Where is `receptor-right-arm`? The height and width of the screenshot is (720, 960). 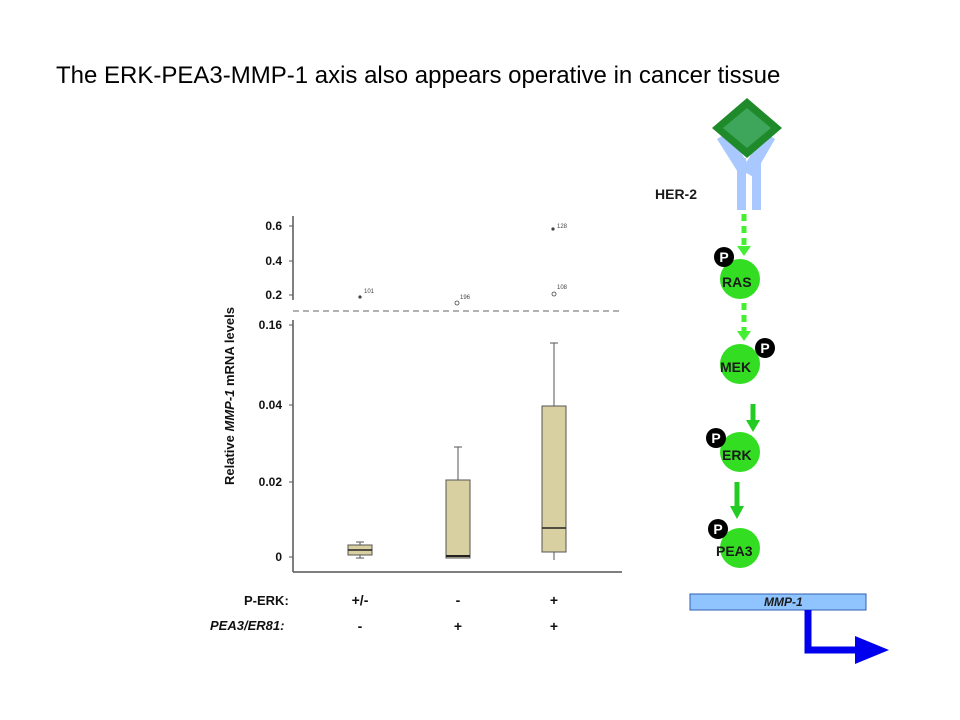
receptor-right-arm is located at coordinates (758, 154).